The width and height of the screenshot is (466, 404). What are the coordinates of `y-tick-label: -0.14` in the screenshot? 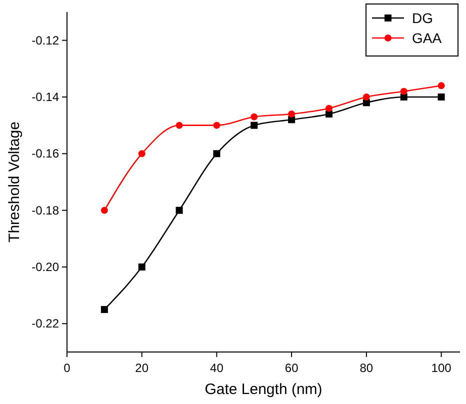 It's located at (46, 97).